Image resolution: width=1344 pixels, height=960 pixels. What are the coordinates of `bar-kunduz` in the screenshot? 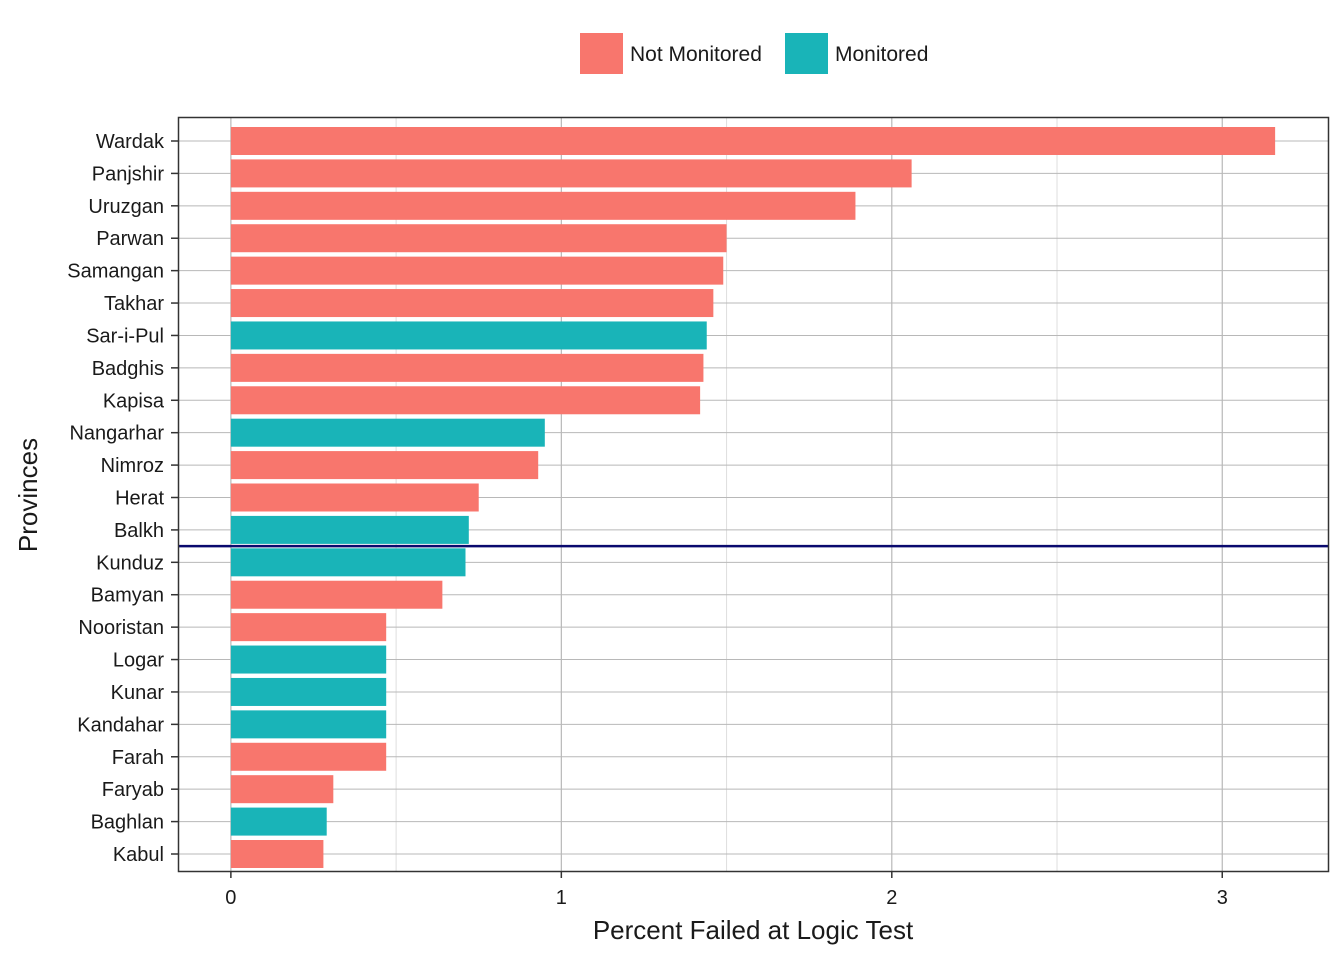 It's located at (348, 562).